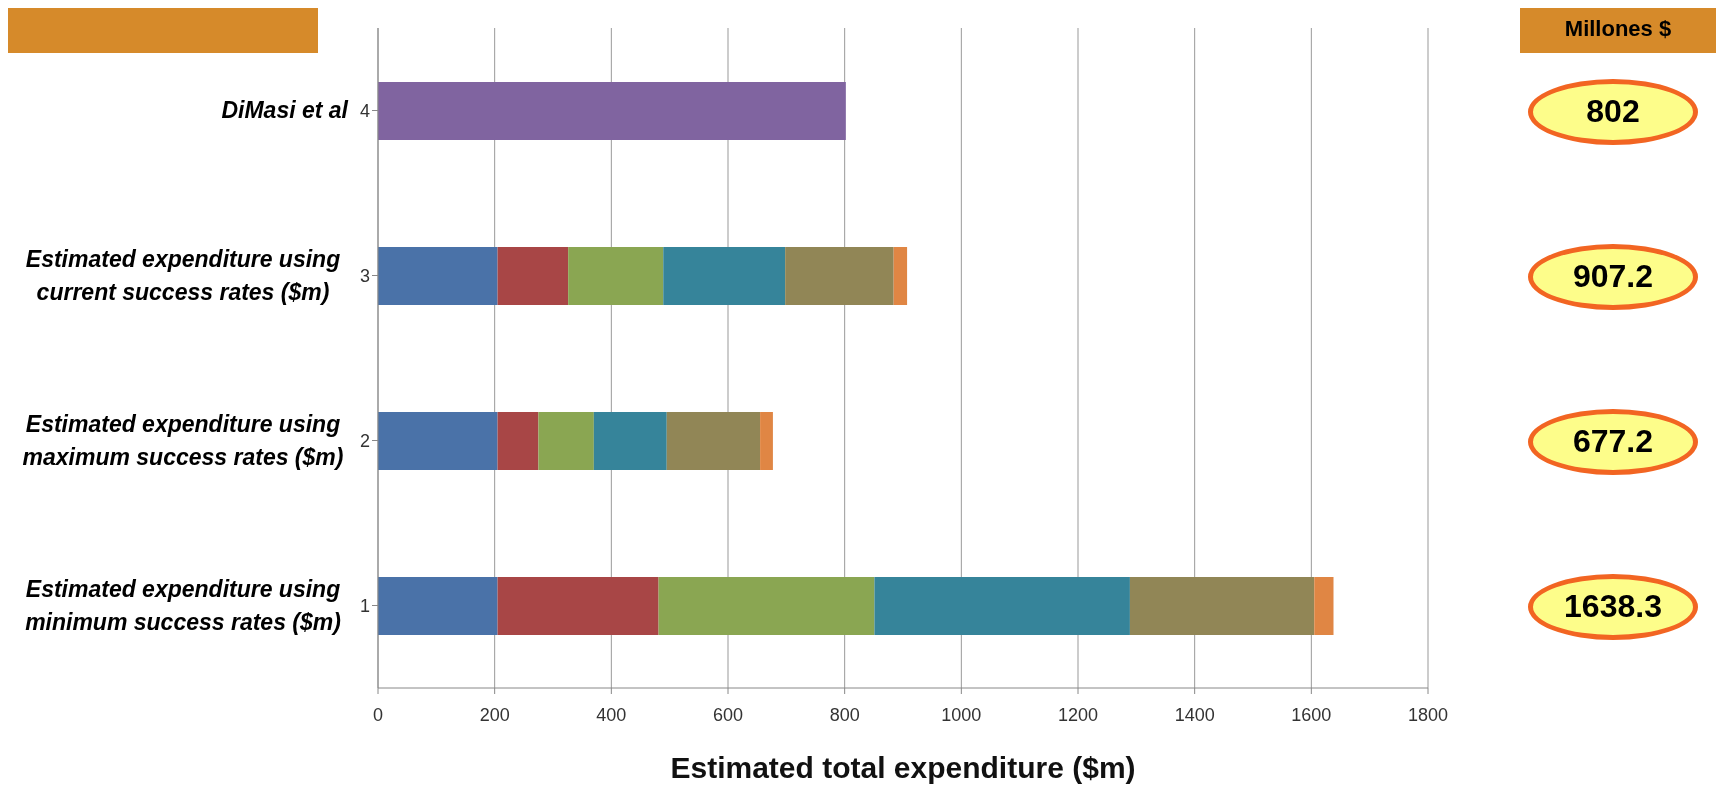 Image resolution: width=1720 pixels, height=806 pixels. What do you see at coordinates (364, 275) in the screenshot?
I see `y-tick-label: 3` at bounding box center [364, 275].